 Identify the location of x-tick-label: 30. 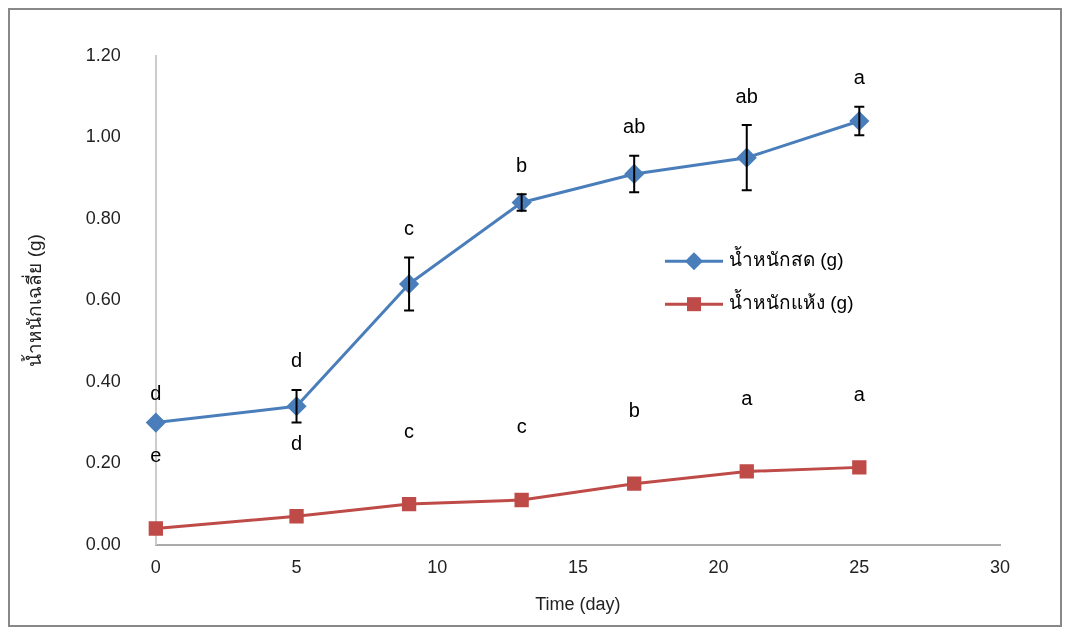
(1000, 566).